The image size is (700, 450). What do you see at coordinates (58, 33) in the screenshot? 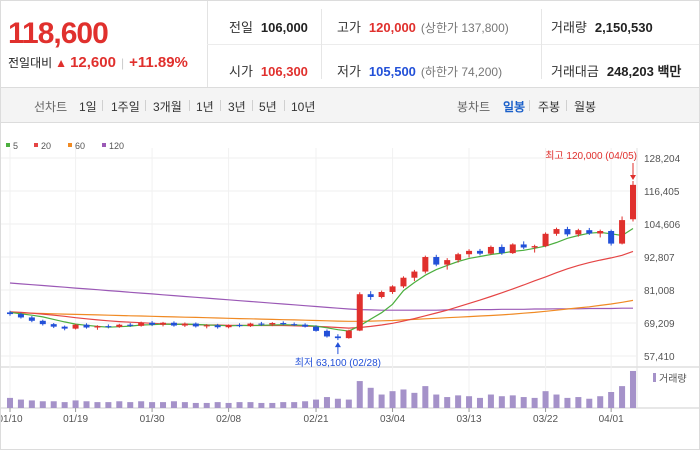
I see `current-price: 118,600` at bounding box center [58, 33].